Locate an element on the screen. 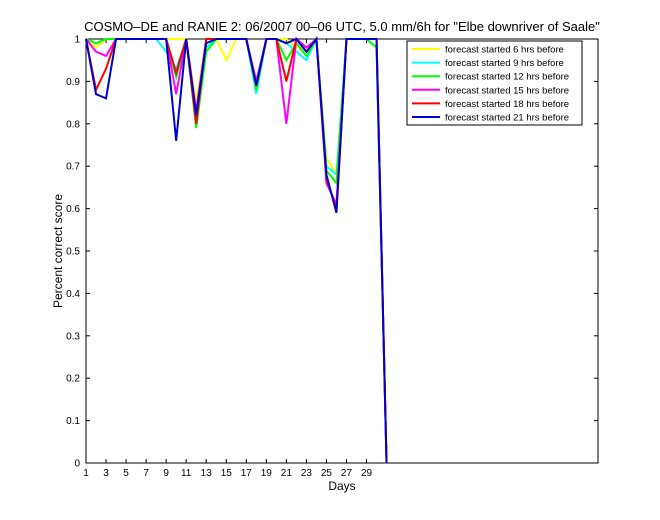  x-tick-label: 23 is located at coordinates (307, 473).